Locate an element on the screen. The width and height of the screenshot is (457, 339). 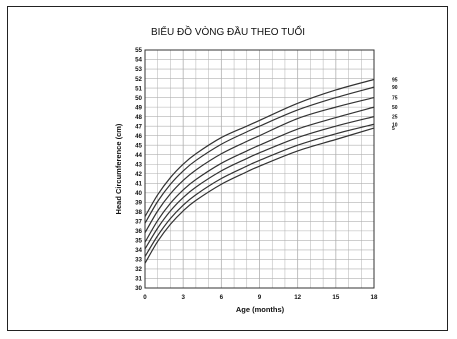
y-tick-label: 42 is located at coordinates (138, 174).